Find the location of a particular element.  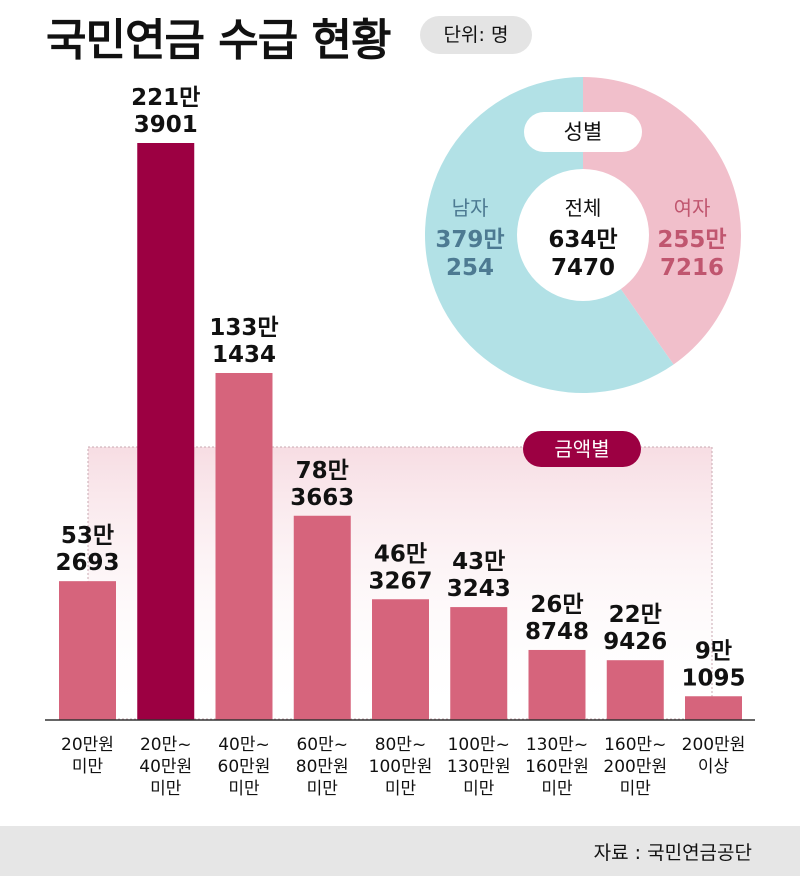

category-line: 160만~ is located at coordinates (635, 745).